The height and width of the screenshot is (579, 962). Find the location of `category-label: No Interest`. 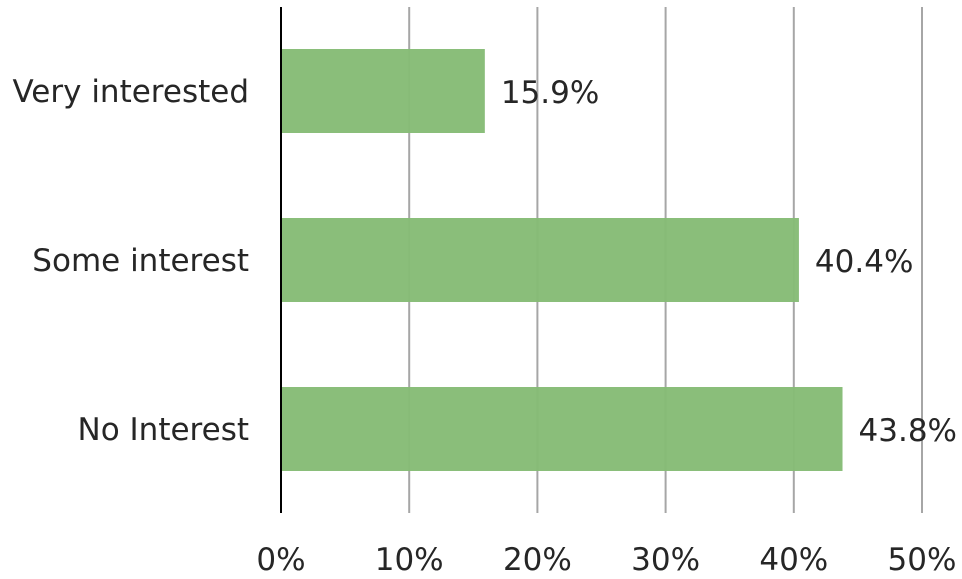

category-label: No Interest is located at coordinates (163, 430).